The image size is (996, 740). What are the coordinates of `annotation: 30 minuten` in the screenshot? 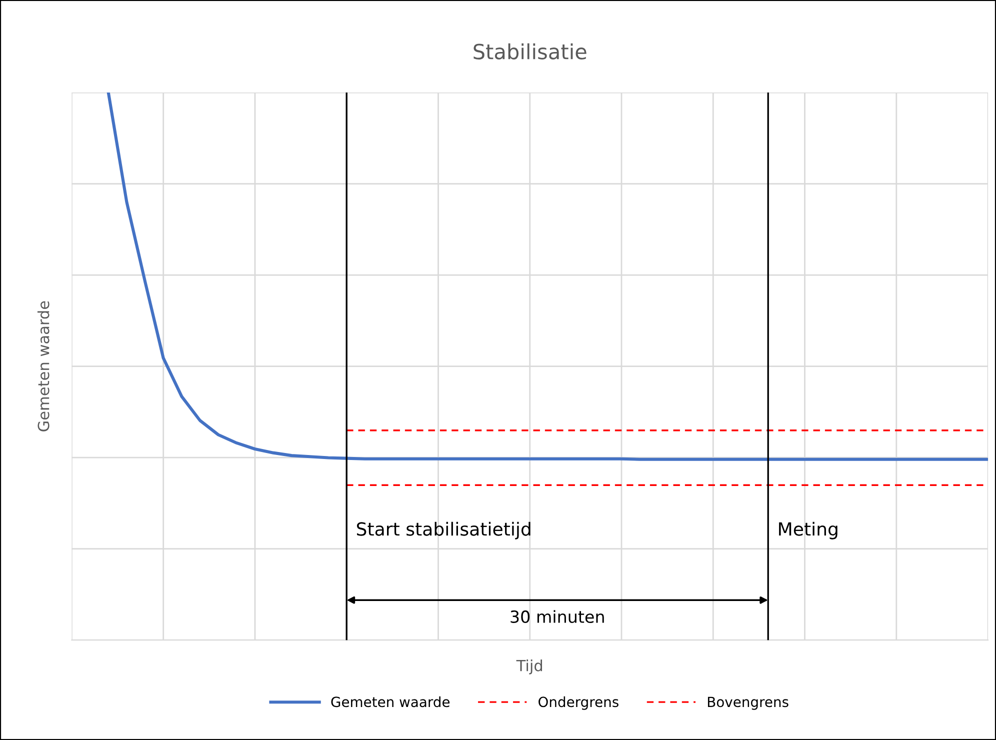 It's located at (557, 617).